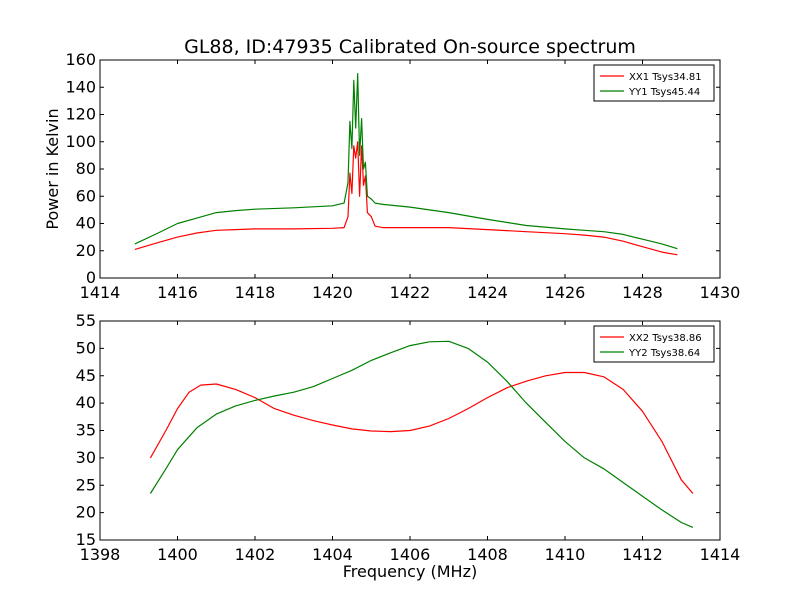 The image size is (800, 600). I want to click on y-tick-label: 50, so click(86, 347).